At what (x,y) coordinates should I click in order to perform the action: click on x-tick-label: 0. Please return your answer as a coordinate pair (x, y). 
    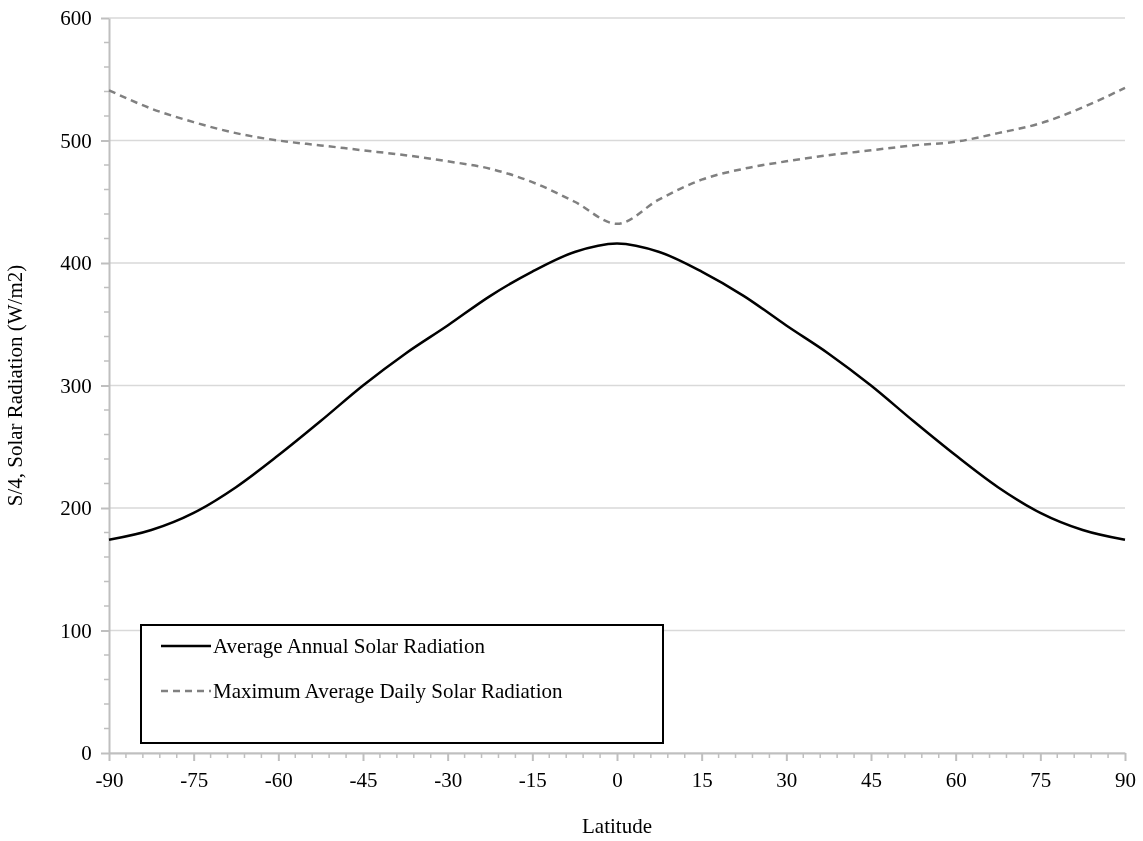
    Looking at the image, I should click on (617, 780).